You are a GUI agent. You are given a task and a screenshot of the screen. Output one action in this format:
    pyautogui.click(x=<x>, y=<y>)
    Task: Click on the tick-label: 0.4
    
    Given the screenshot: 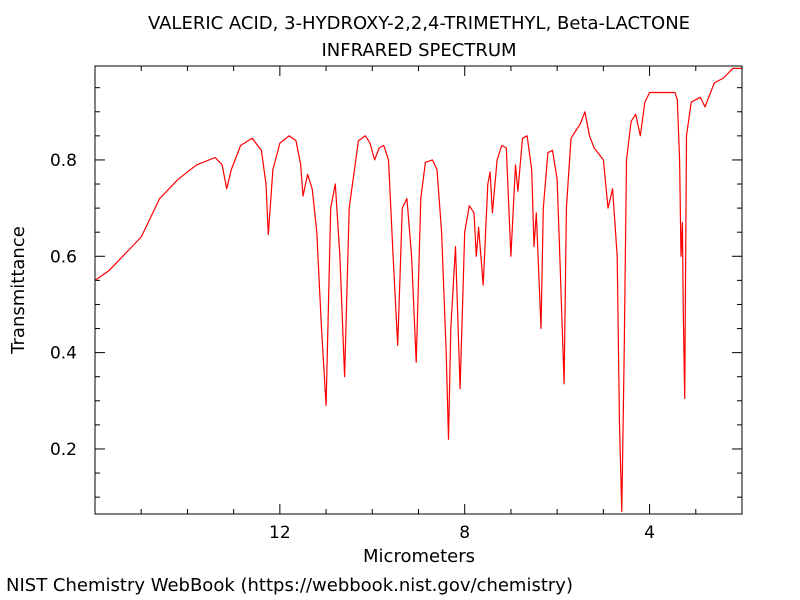 What is the action you would take?
    pyautogui.click(x=63, y=354)
    